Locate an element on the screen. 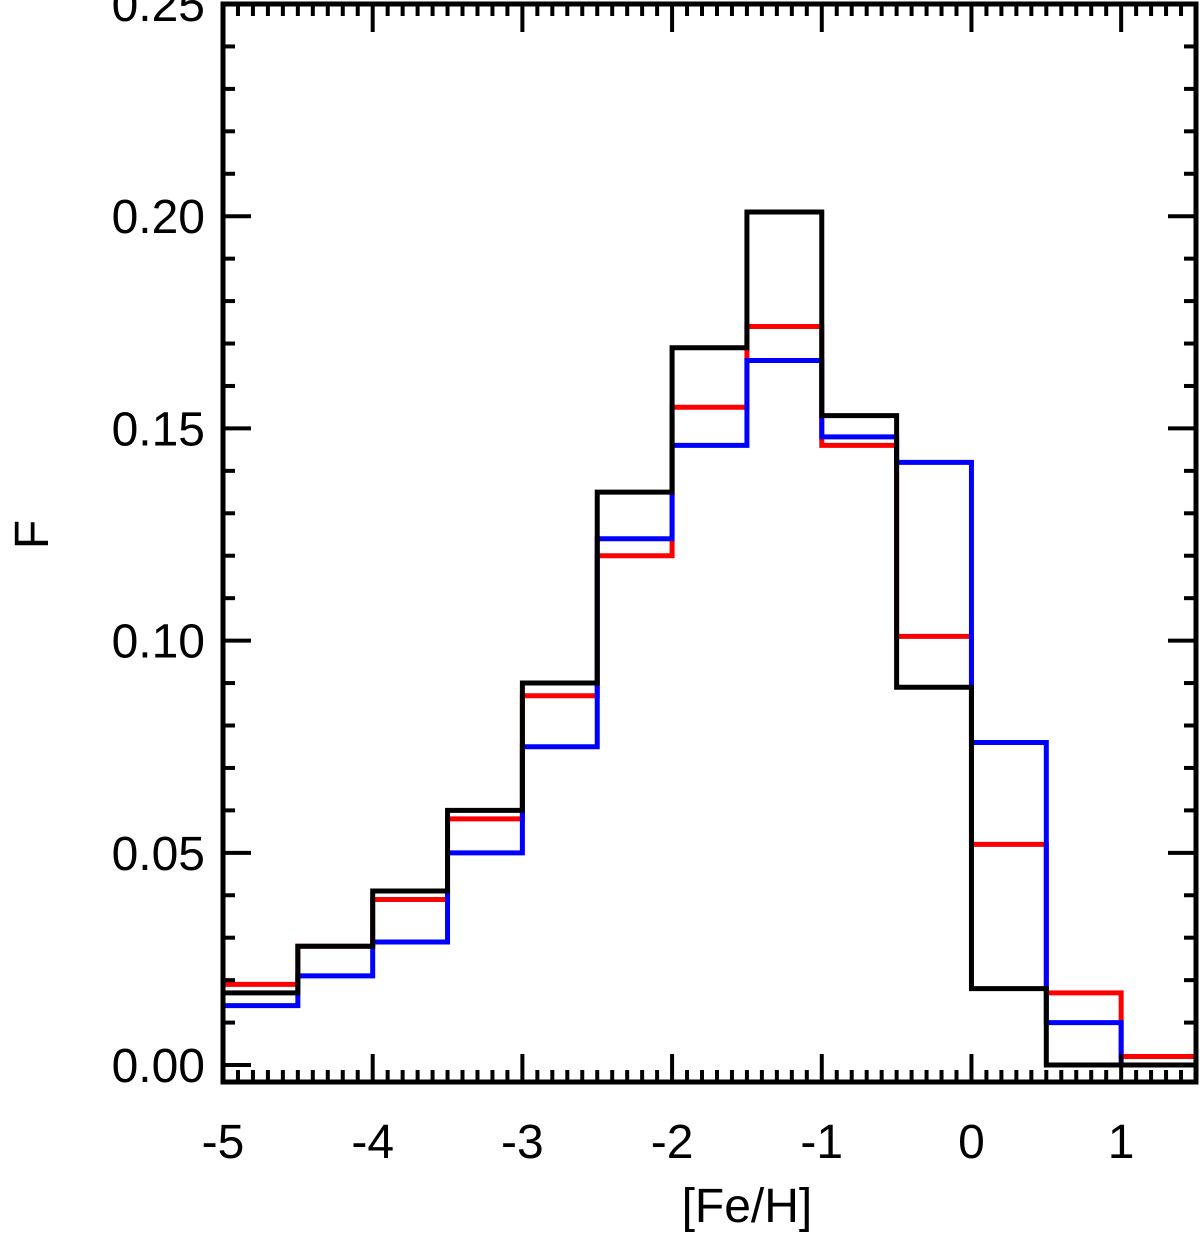 This screenshot has width=1200, height=1235. x-tick-label: -1 is located at coordinates (821, 1142).